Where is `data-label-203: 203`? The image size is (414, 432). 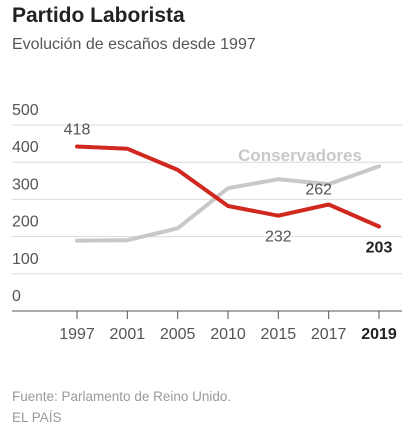
data-label-203: 203 is located at coordinates (379, 247).